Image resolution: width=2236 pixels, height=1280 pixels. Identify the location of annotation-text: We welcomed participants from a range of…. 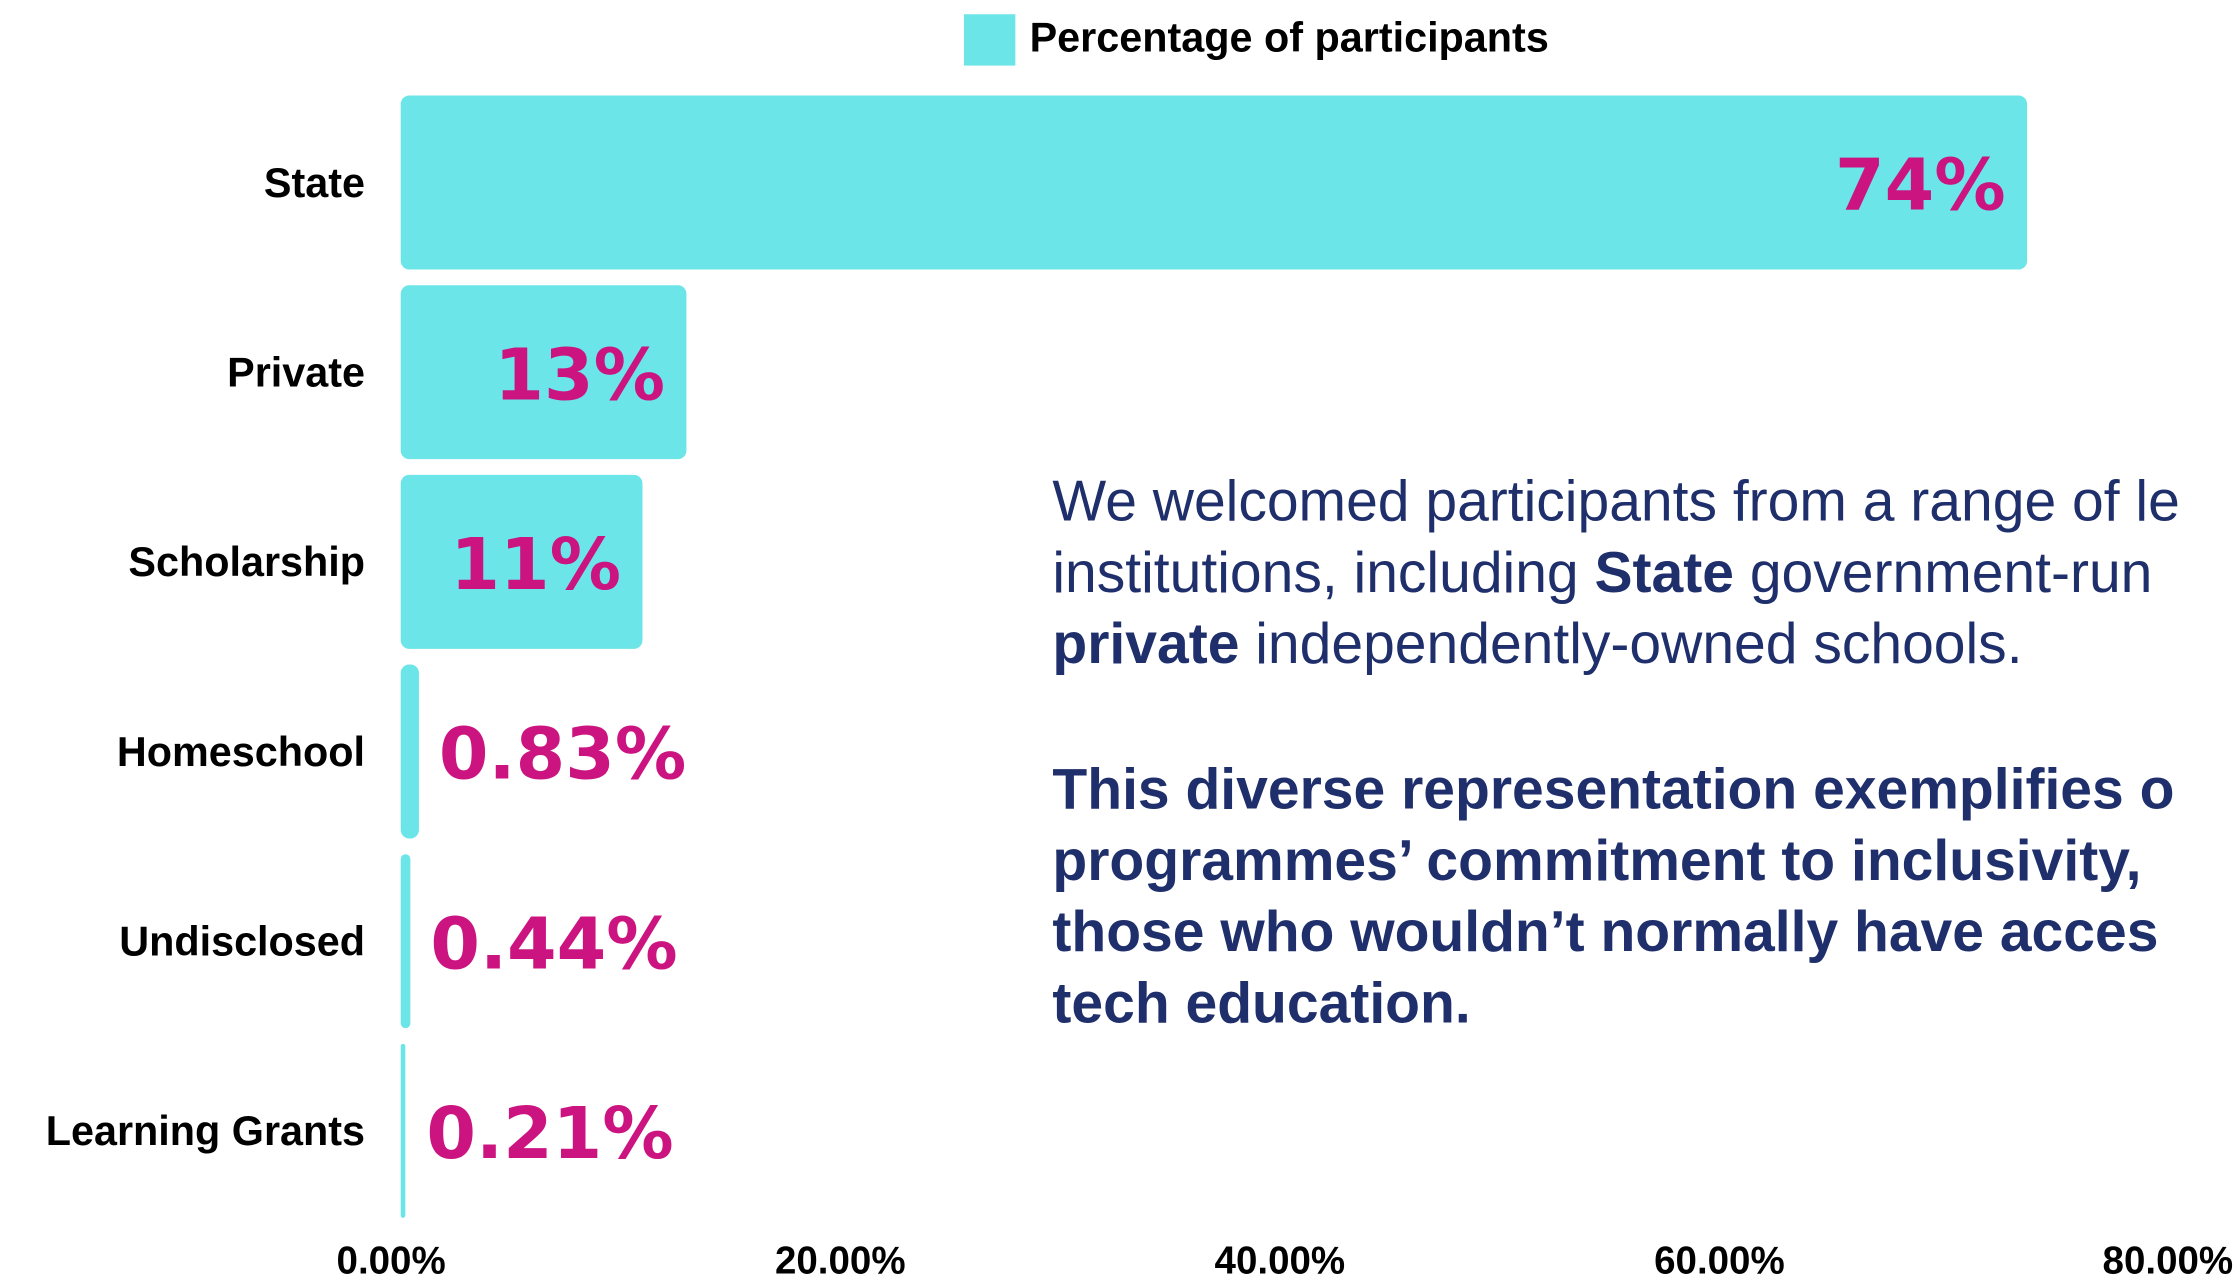
(1615, 501).